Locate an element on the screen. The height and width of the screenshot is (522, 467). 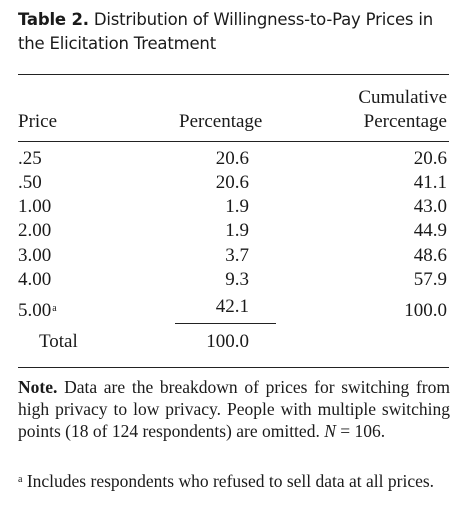
row-price-value: 2.00 is located at coordinates (35, 230).